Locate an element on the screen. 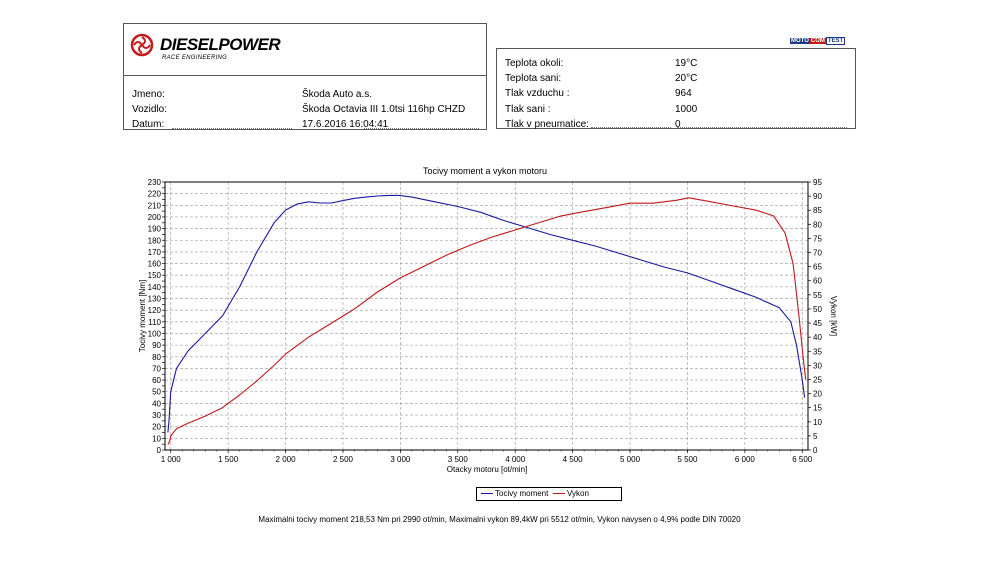  y-tick-label: 30 is located at coordinates (156, 415).